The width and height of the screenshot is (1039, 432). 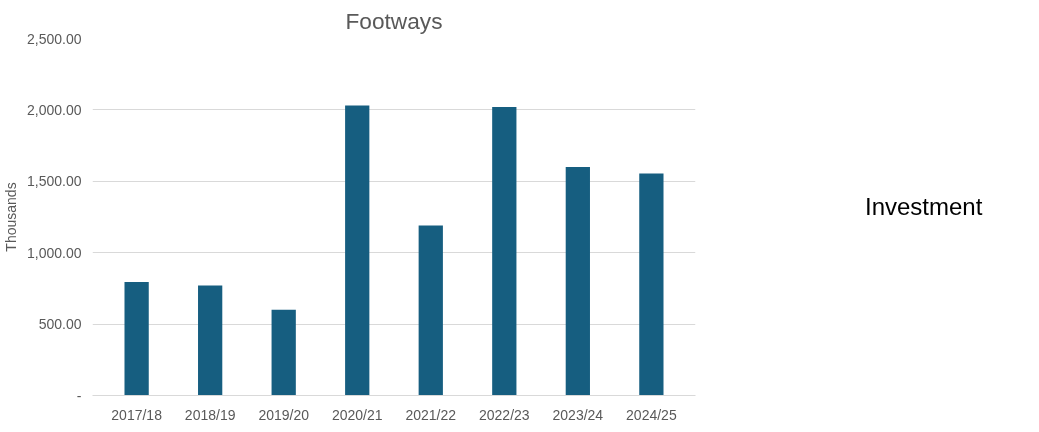 I want to click on y-tick-label: 1,500.00, so click(x=54, y=181).